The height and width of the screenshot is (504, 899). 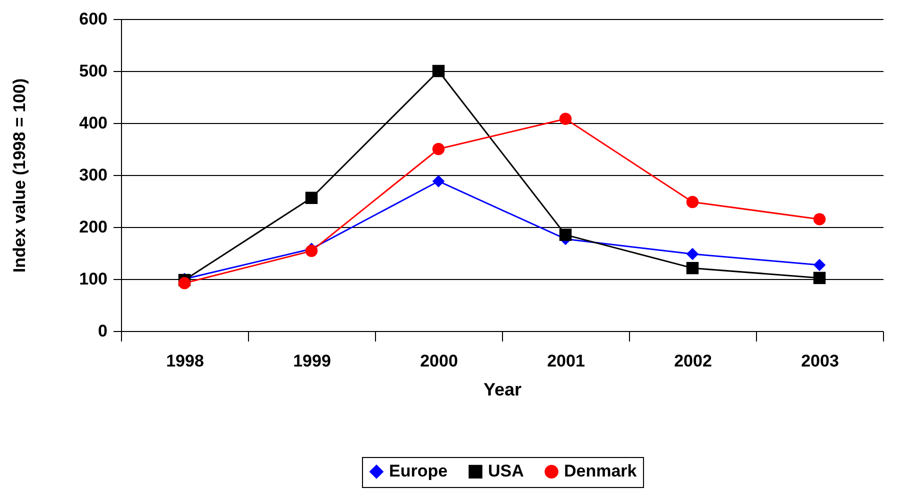 I want to click on y-tick-label: 100, so click(x=93, y=279).